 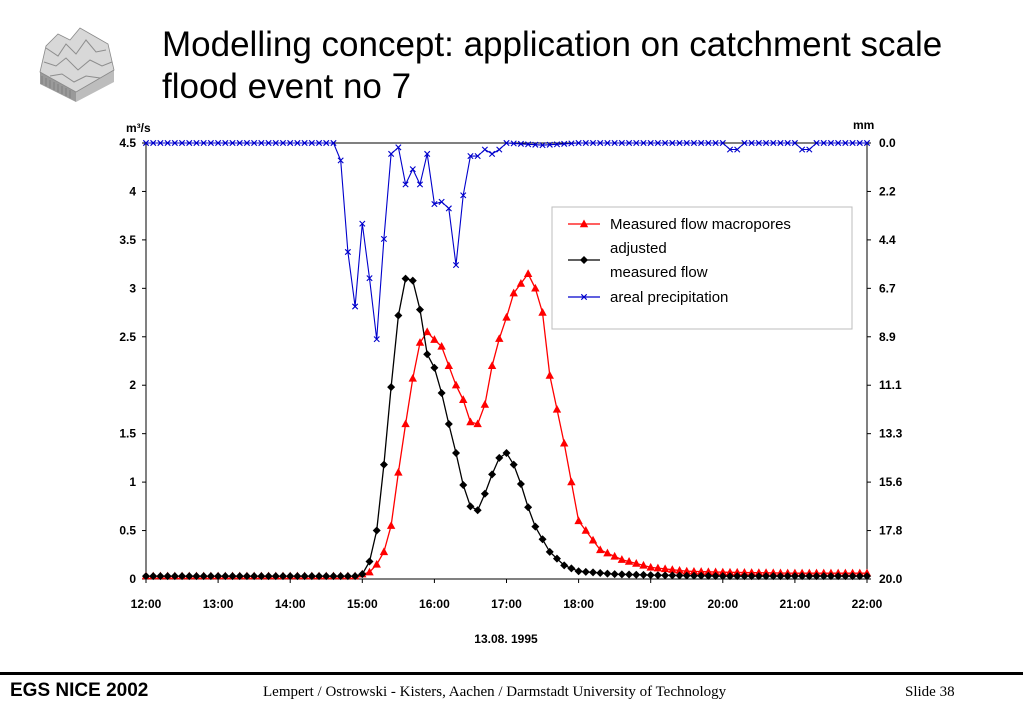 What do you see at coordinates (795, 604) in the screenshot?
I see `x-axis-tick-label: 21:00` at bounding box center [795, 604].